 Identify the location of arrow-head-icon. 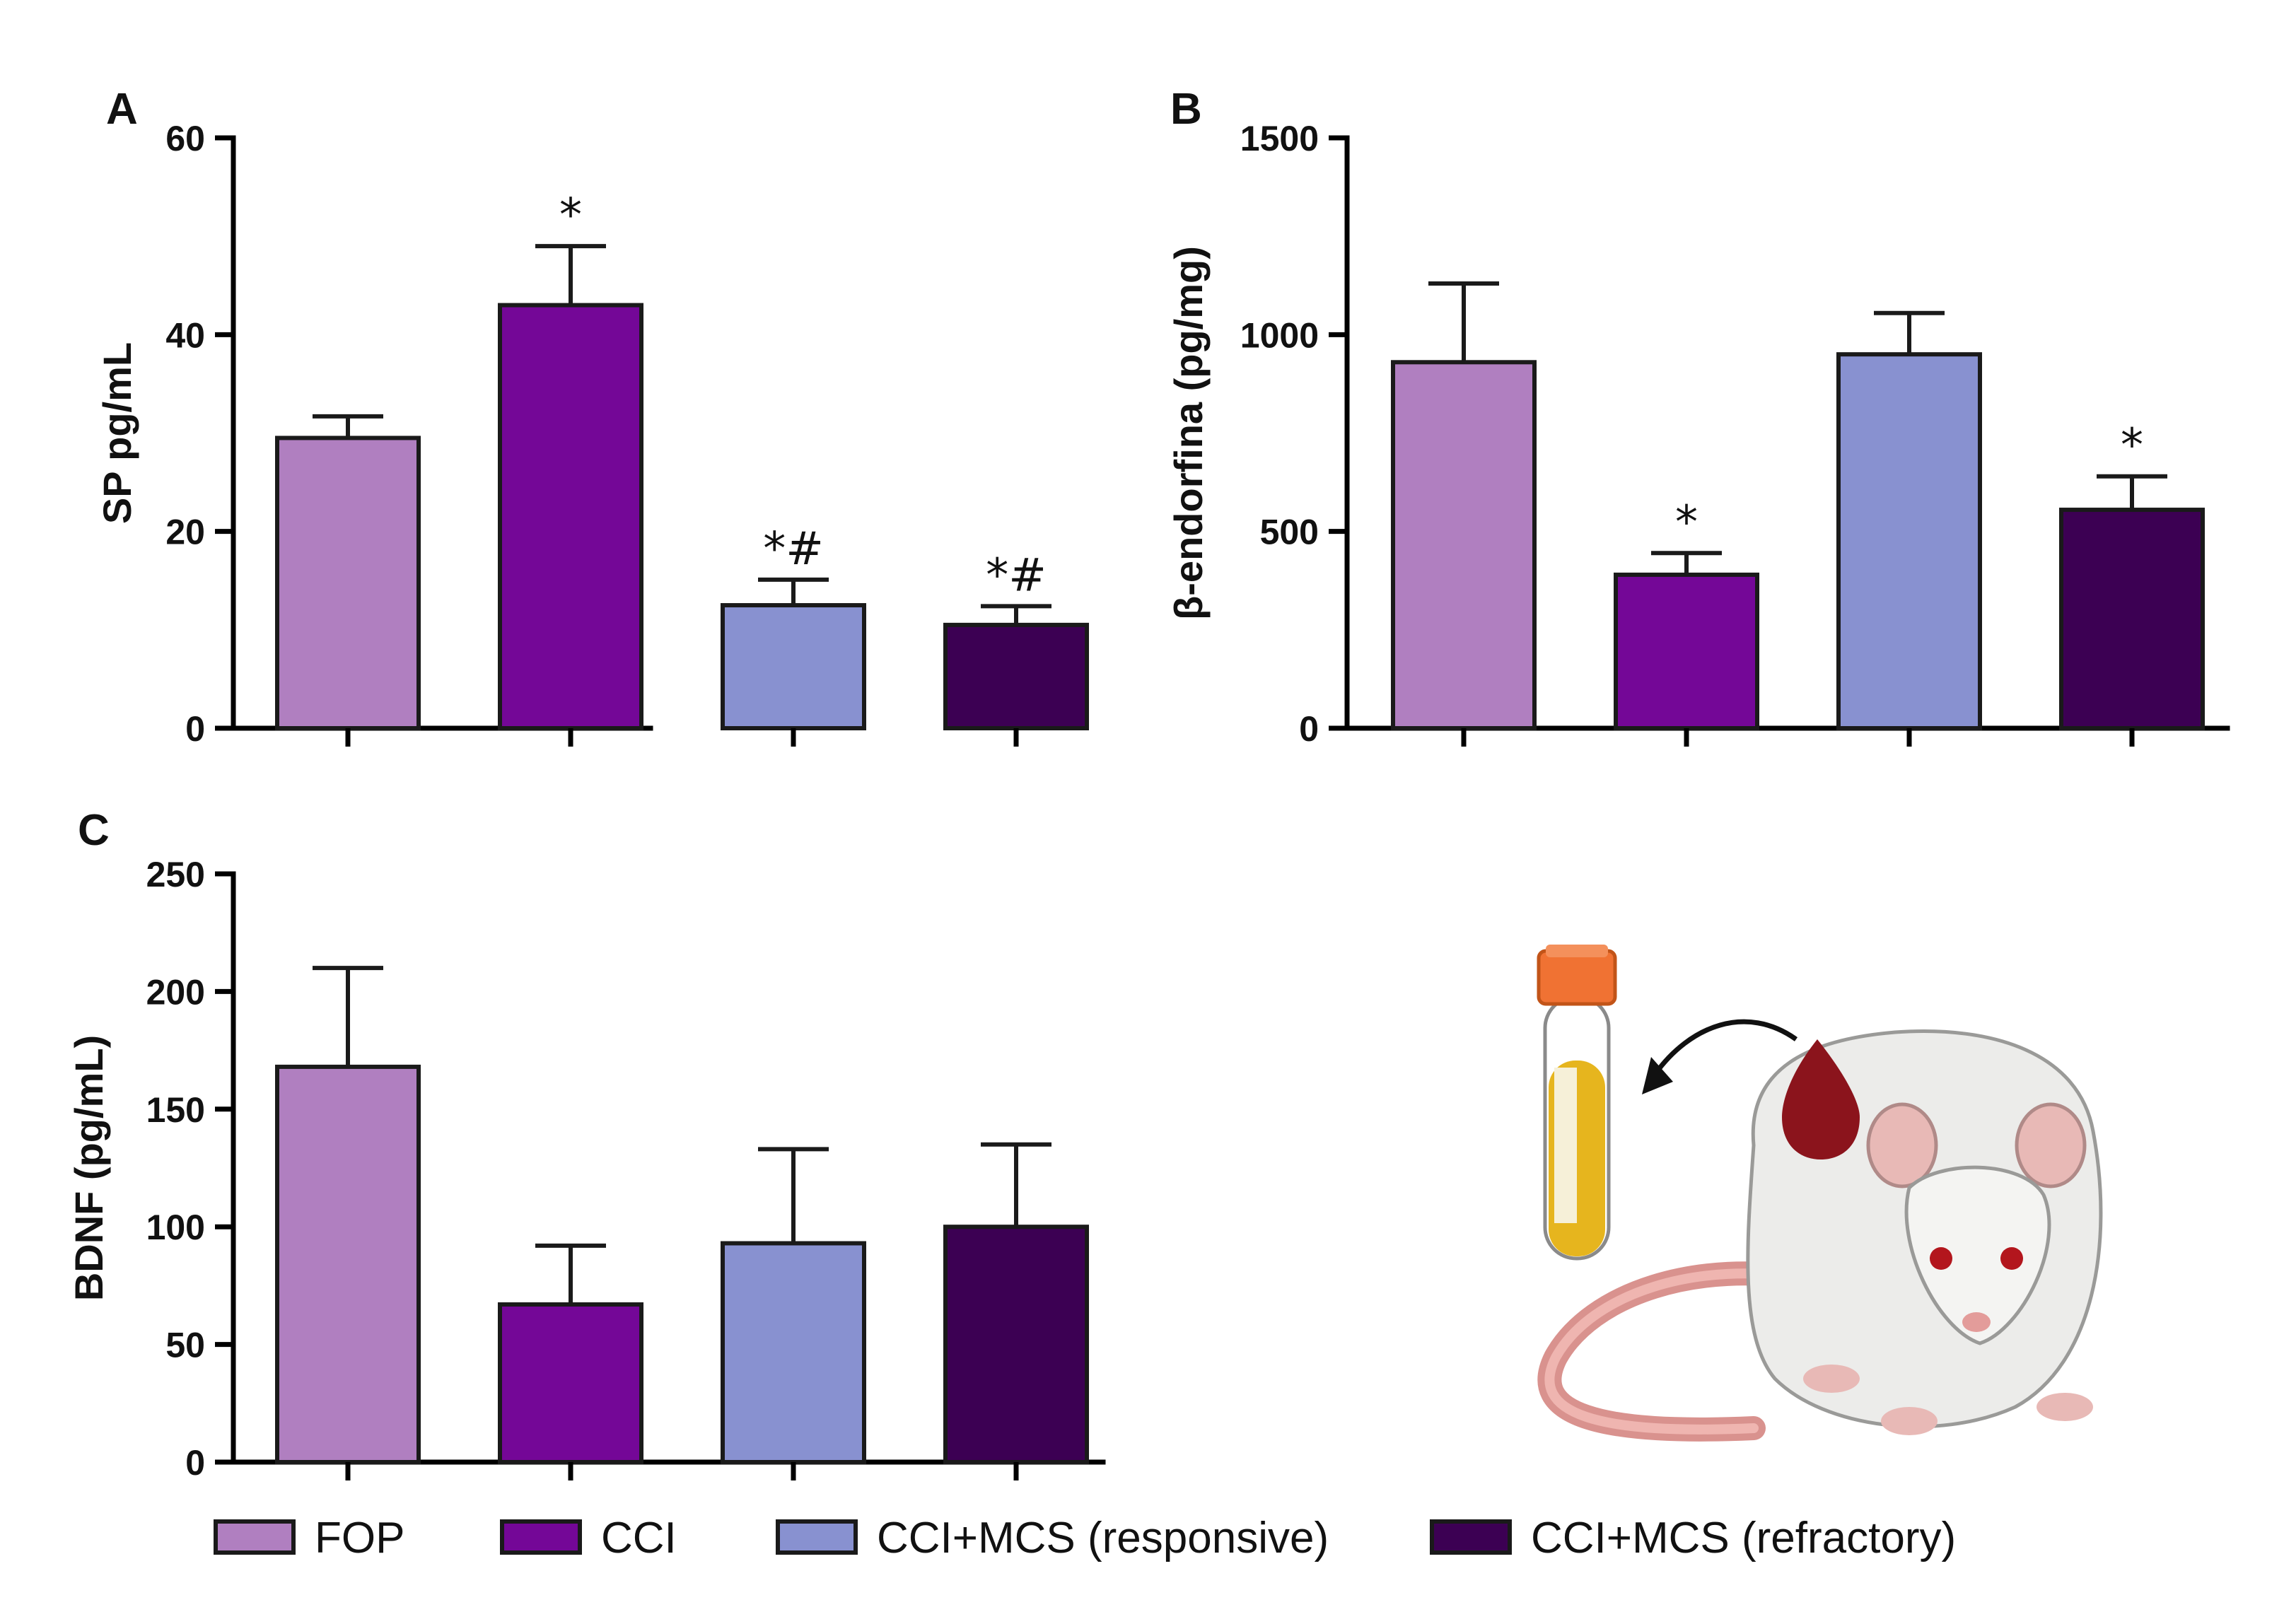
(1657, 1075).